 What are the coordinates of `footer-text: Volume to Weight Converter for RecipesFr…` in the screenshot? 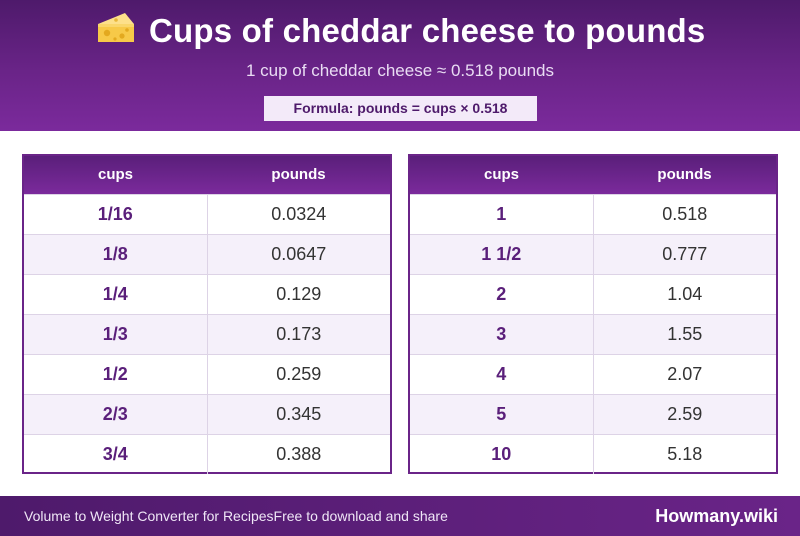 It's located at (236, 516).